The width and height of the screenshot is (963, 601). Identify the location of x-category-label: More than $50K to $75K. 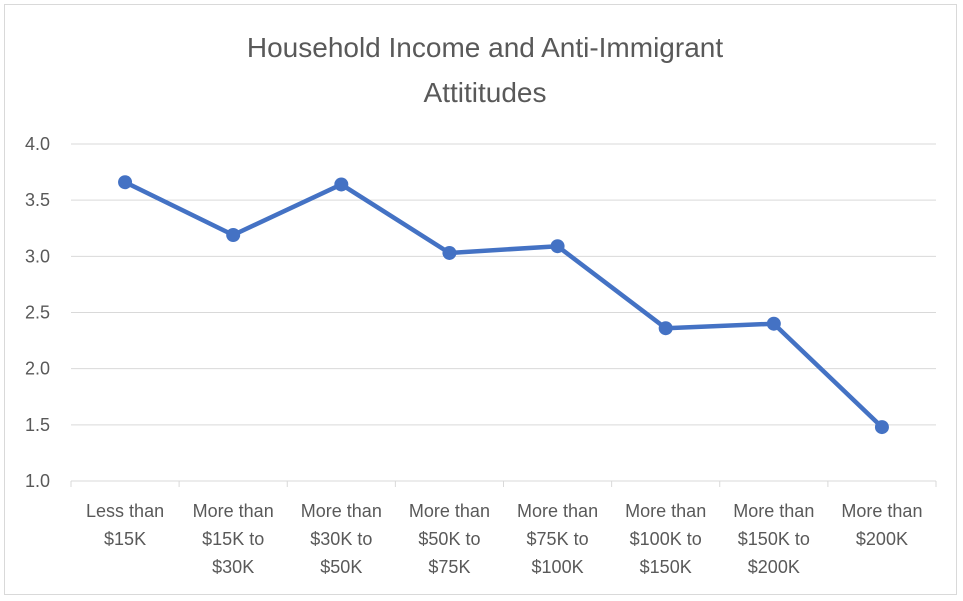
(449, 539).